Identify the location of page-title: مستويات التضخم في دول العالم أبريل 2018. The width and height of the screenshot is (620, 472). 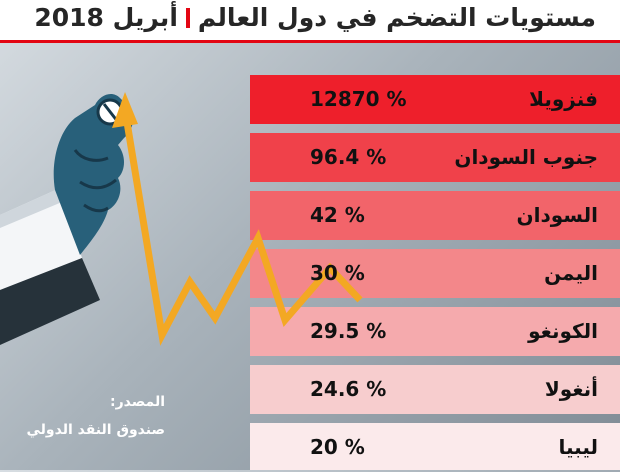
(315, 17).